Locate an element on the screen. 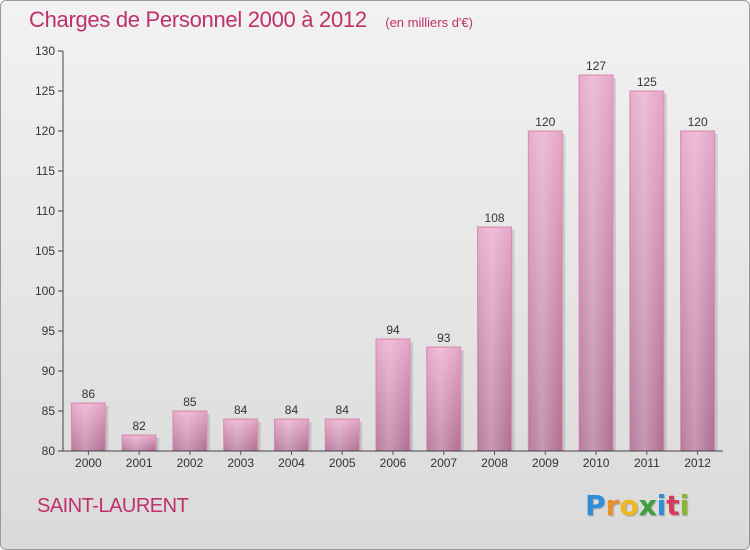 This screenshot has height=550, width=750. logo-letter: t is located at coordinates (673, 505).